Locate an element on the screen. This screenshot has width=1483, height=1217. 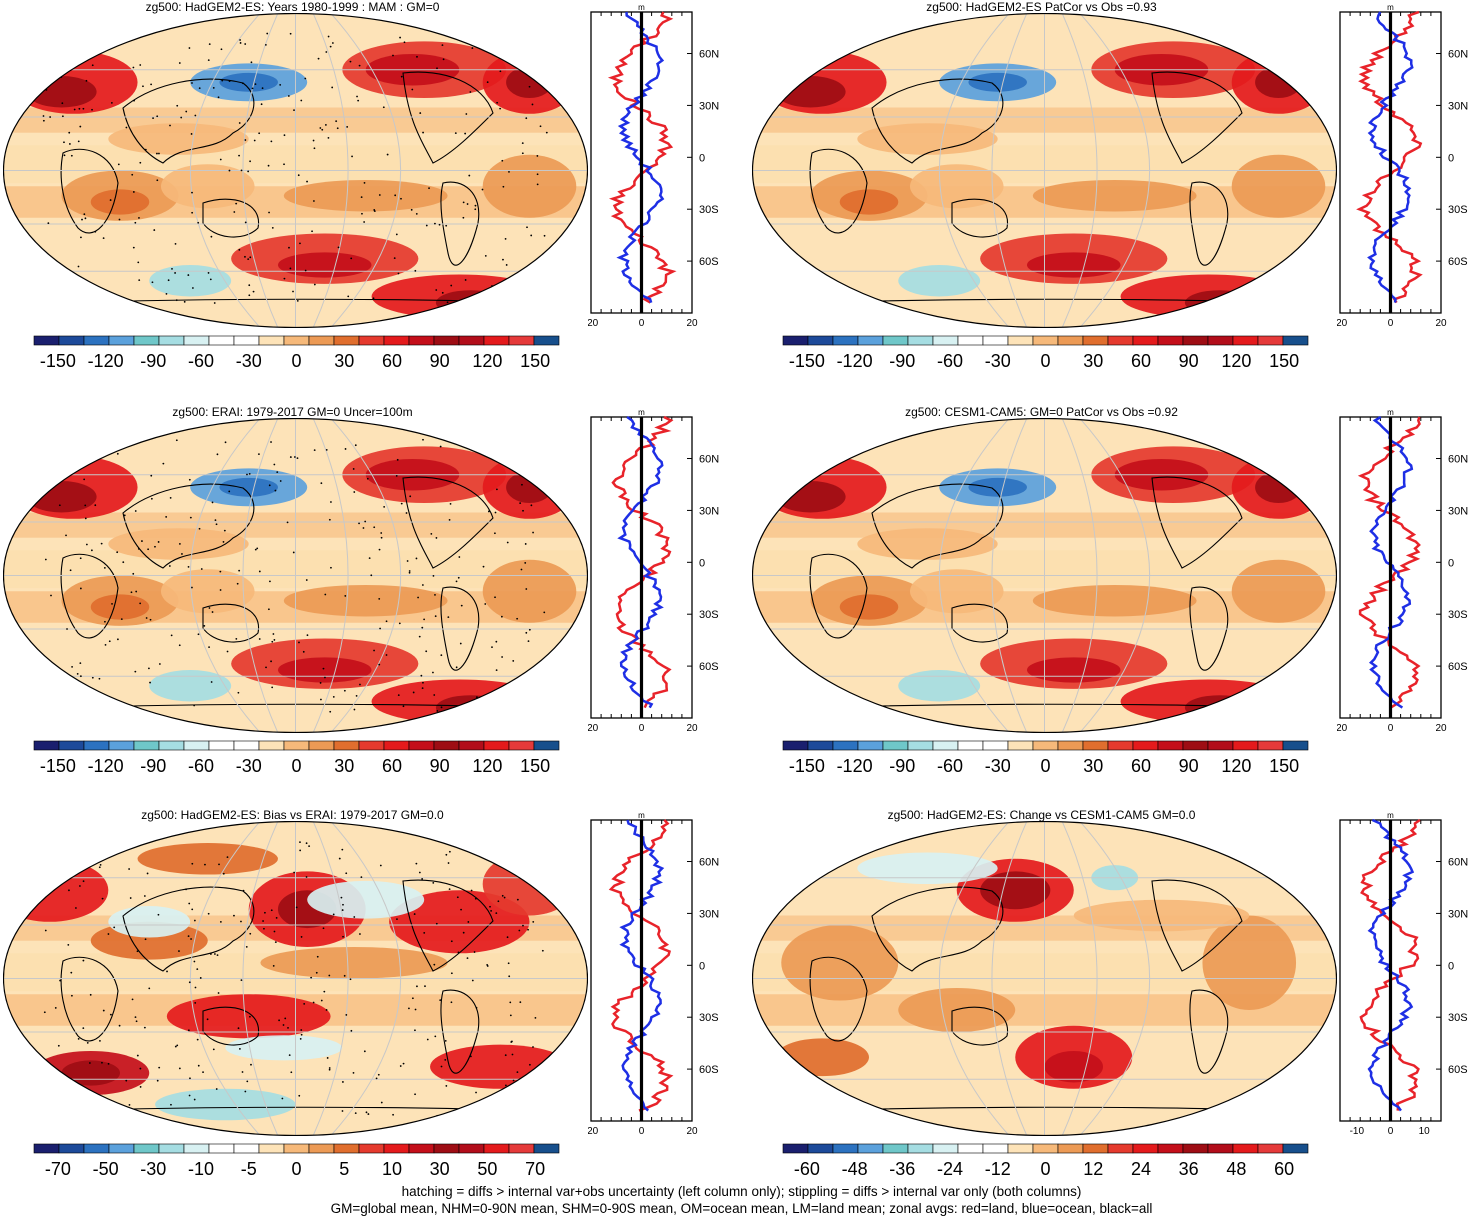
colorbar-tick-label: -150 is located at coordinates (807, 766).